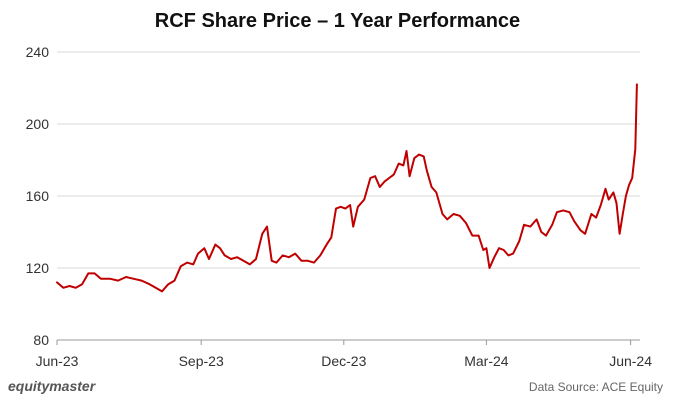 The width and height of the screenshot is (675, 410). What do you see at coordinates (41, 340) in the screenshot?
I see `y-tick-label: 80` at bounding box center [41, 340].